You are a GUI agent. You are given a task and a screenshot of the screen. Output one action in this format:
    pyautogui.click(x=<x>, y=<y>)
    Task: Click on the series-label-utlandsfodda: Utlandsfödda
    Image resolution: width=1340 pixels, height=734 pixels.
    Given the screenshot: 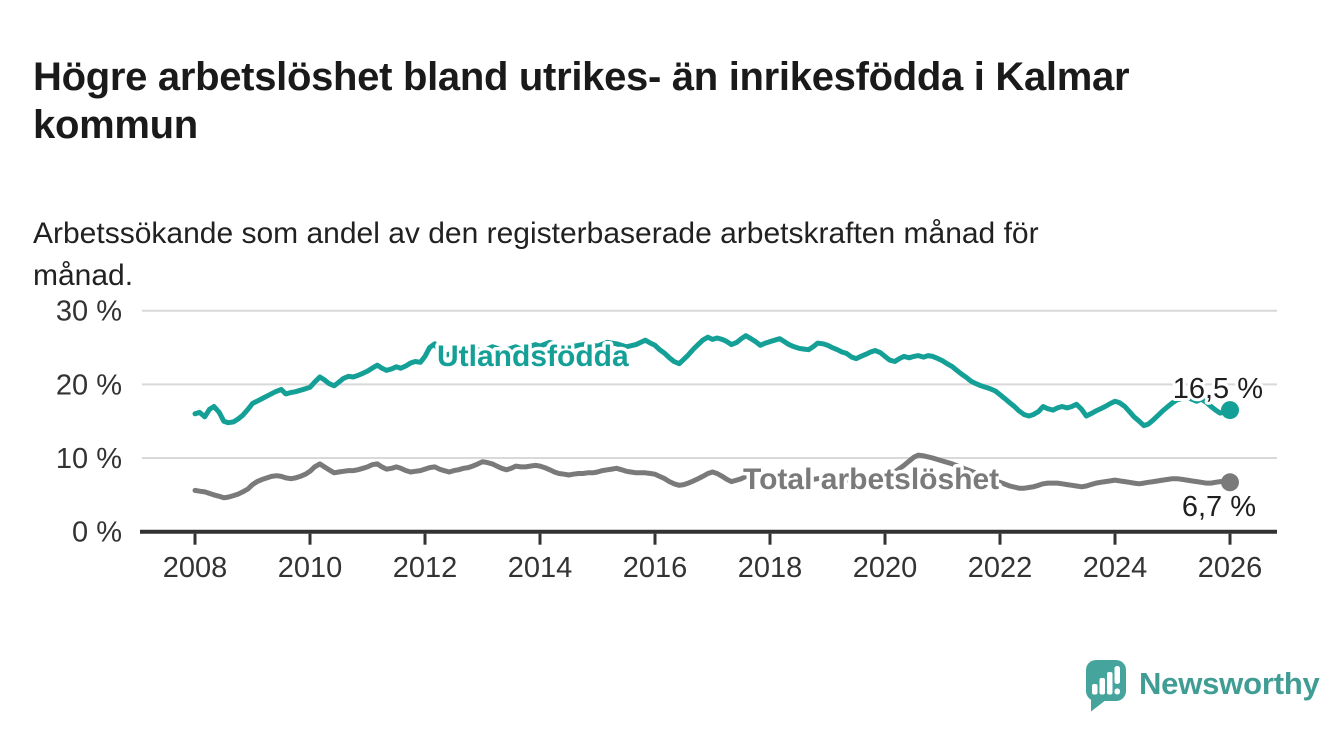 What is the action you would take?
    pyautogui.click(x=533, y=356)
    